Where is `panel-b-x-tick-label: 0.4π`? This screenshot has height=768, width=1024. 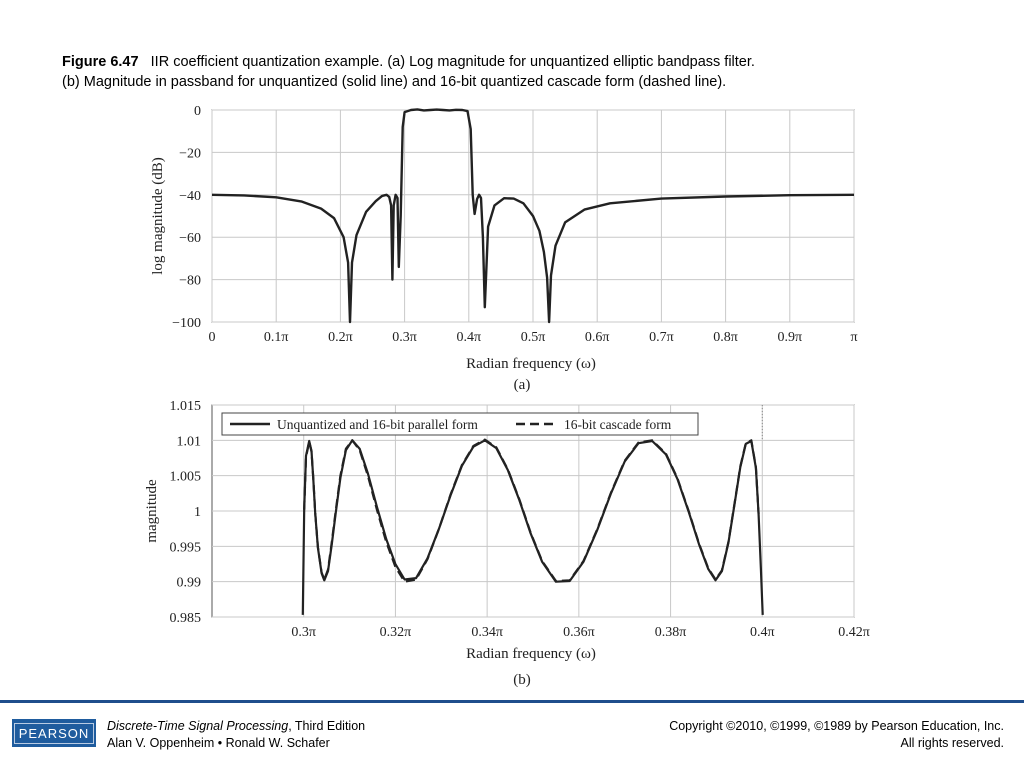
panel-b-x-tick-label: 0.4π is located at coordinates (762, 632).